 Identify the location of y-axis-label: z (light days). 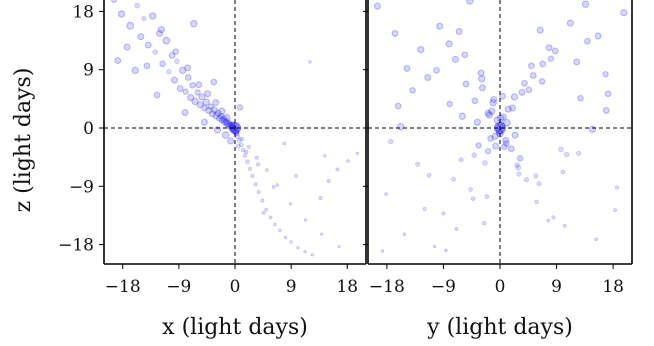
(23, 140).